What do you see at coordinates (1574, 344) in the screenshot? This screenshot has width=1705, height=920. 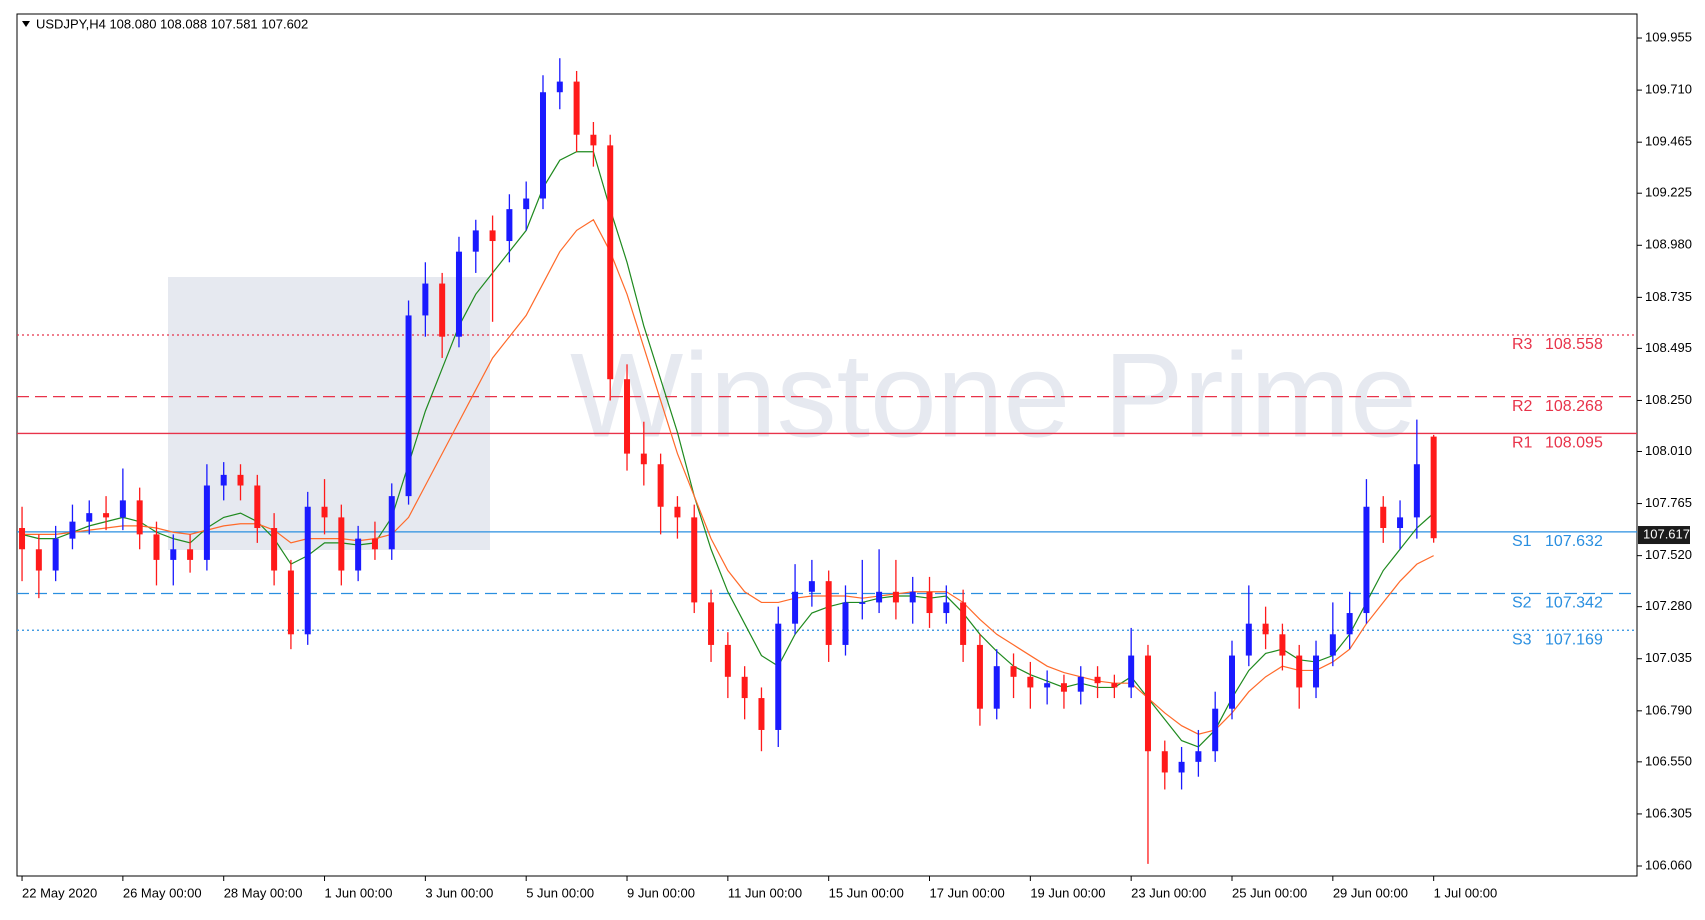 I see `level-value: 108.558` at bounding box center [1574, 344].